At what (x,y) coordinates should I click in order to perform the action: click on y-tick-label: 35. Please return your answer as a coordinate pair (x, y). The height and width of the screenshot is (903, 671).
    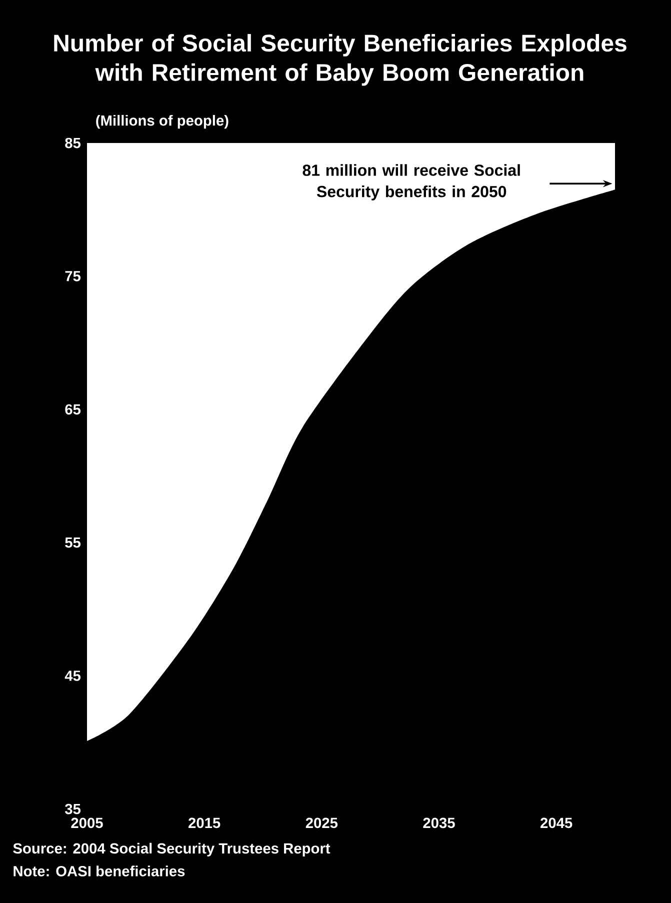
    Looking at the image, I should click on (72, 809).